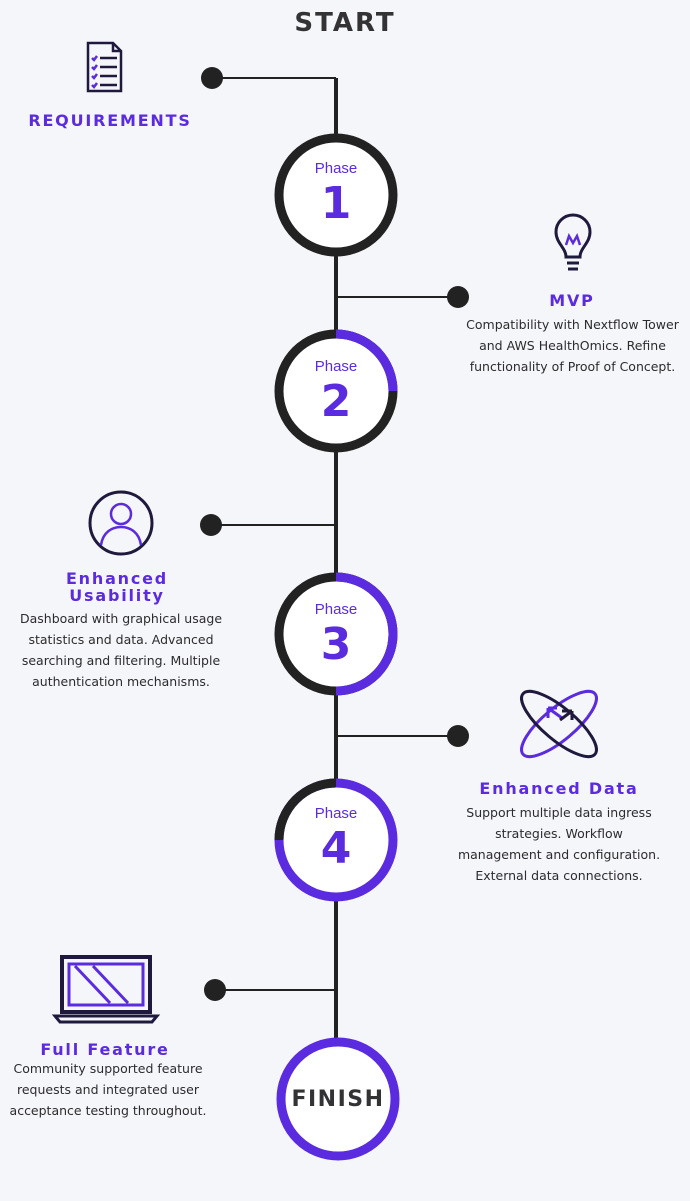 This screenshot has height=1201, width=690. Describe the element at coordinates (559, 724) in the screenshot. I see `data-arrows-icon` at that location.